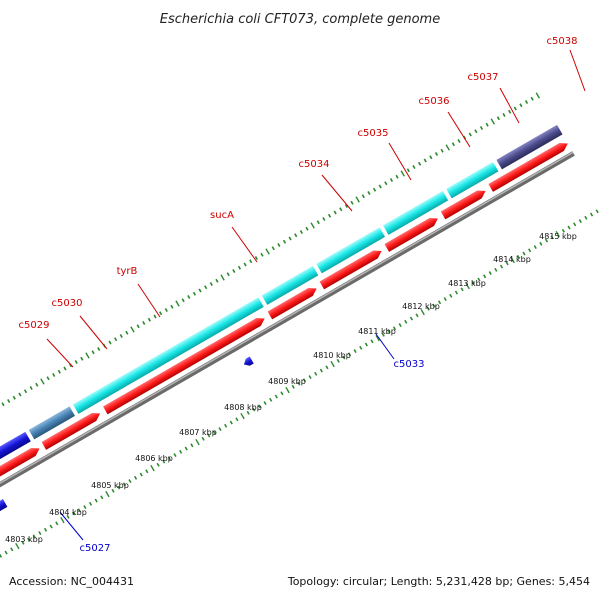 The image size is (600, 600). What do you see at coordinates (373, 133) in the screenshot?
I see `gene-label-c5035: c5035` at bounding box center [373, 133].